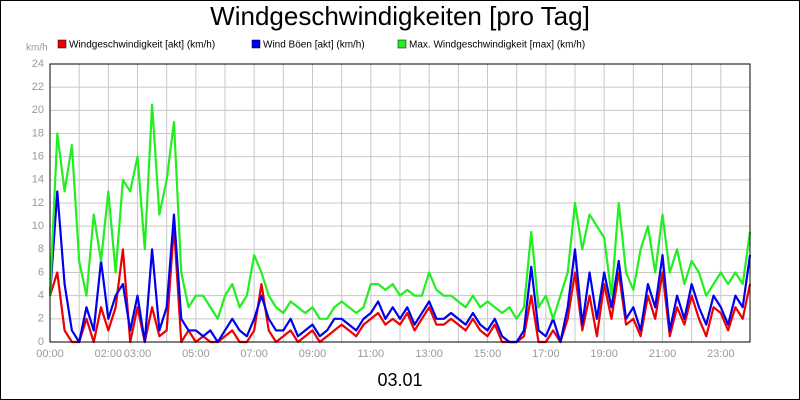 The image size is (800, 400). What do you see at coordinates (41, 249) in the screenshot?
I see `y-tick-label: 8` at bounding box center [41, 249].